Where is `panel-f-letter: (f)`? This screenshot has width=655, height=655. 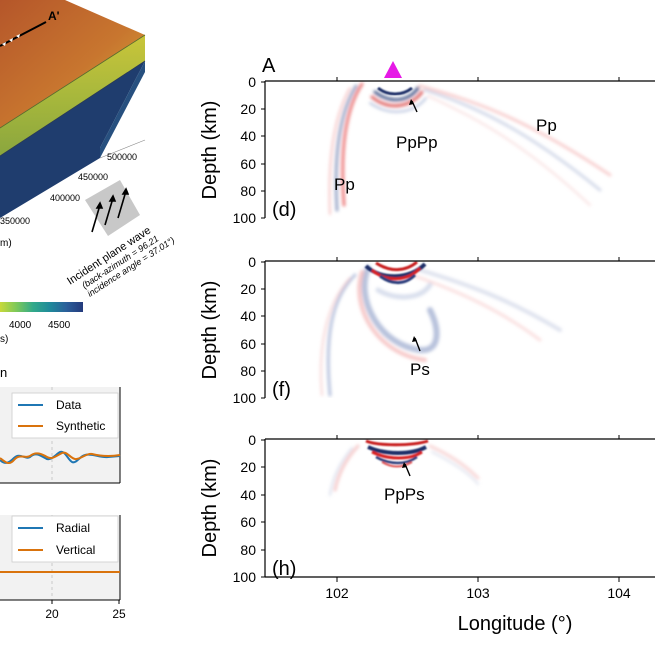 panel-f-letter: (f) is located at coordinates (281, 390).